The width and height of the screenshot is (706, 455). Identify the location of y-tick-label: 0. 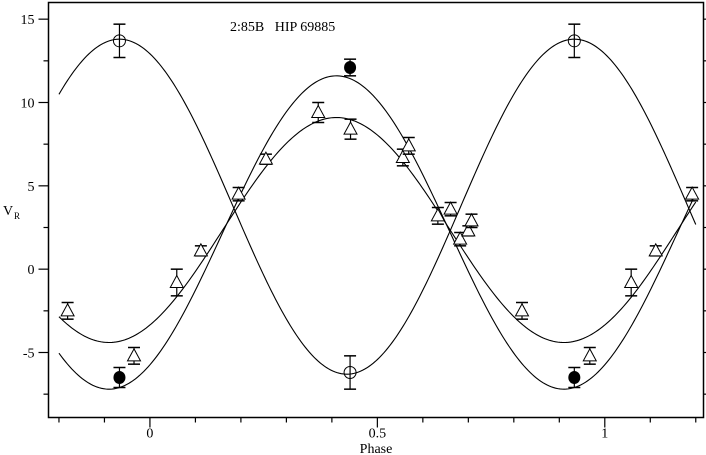
(31, 270).